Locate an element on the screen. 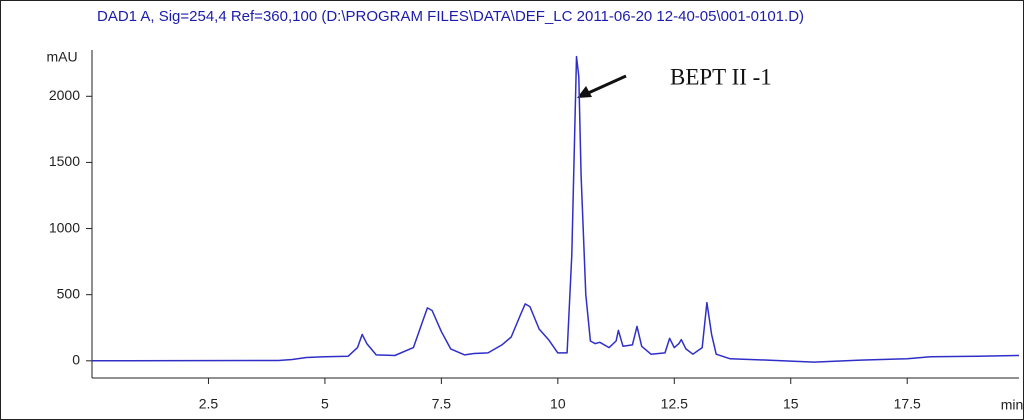  x-tick-label: 15 is located at coordinates (791, 404).